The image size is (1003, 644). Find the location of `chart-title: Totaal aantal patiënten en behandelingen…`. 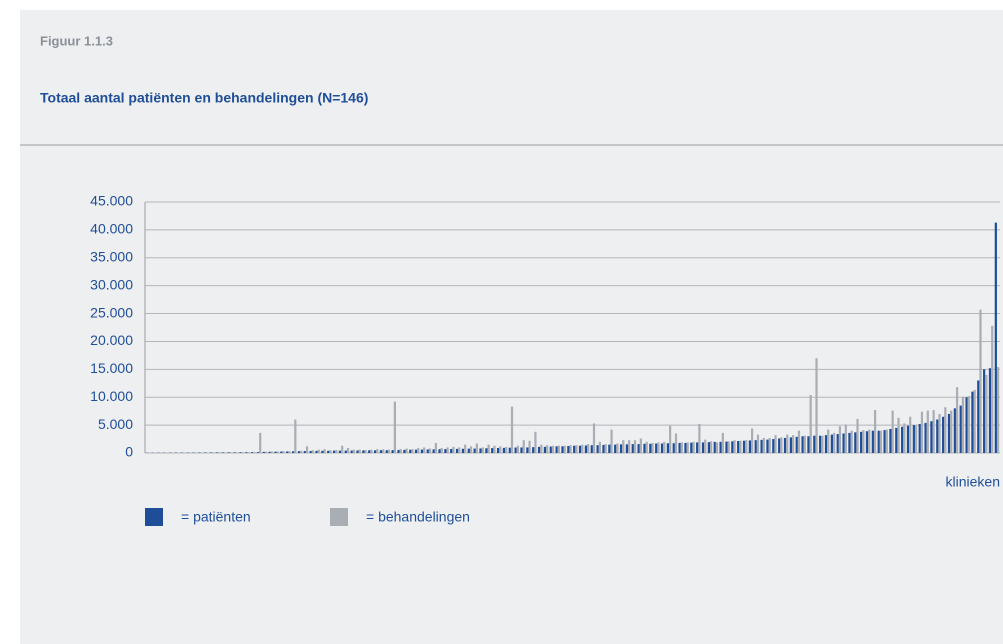

chart-title: Totaal aantal patiënten en behandelingen… is located at coordinates (204, 98).